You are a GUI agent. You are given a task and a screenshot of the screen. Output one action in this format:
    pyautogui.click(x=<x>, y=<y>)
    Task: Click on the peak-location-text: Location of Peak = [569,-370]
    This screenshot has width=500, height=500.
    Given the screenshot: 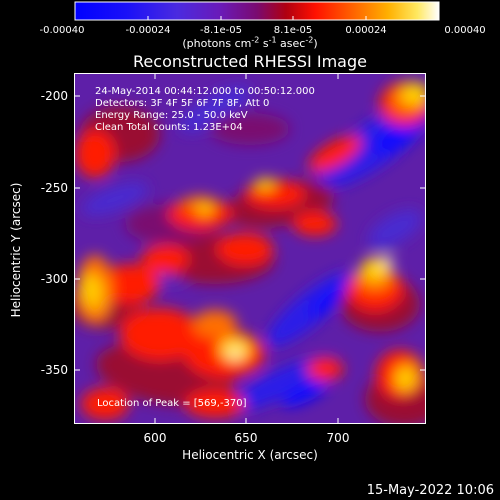 What is the action you would take?
    pyautogui.click(x=172, y=403)
    